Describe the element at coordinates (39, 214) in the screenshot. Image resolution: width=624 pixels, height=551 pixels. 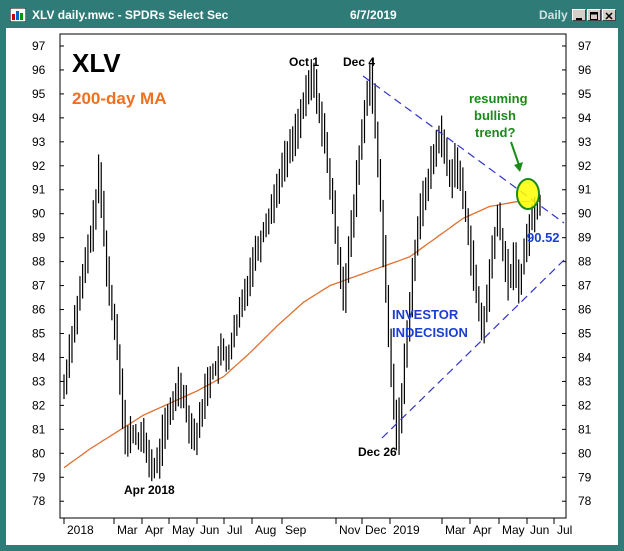
I see `y-tick-label-left: 90` at that location.